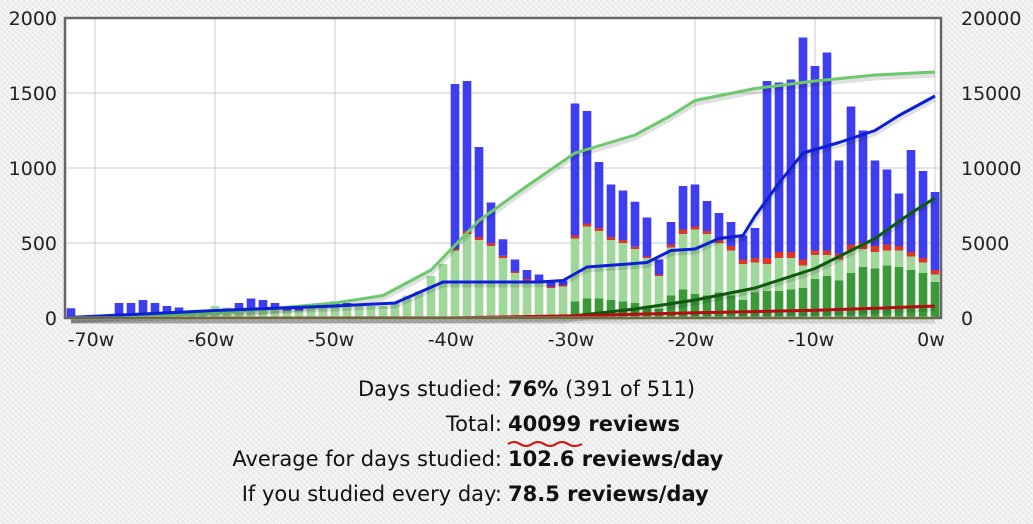 The height and width of the screenshot is (524, 1033). Describe the element at coordinates (473, 424) in the screenshot. I see `stat-label: Total:` at that location.